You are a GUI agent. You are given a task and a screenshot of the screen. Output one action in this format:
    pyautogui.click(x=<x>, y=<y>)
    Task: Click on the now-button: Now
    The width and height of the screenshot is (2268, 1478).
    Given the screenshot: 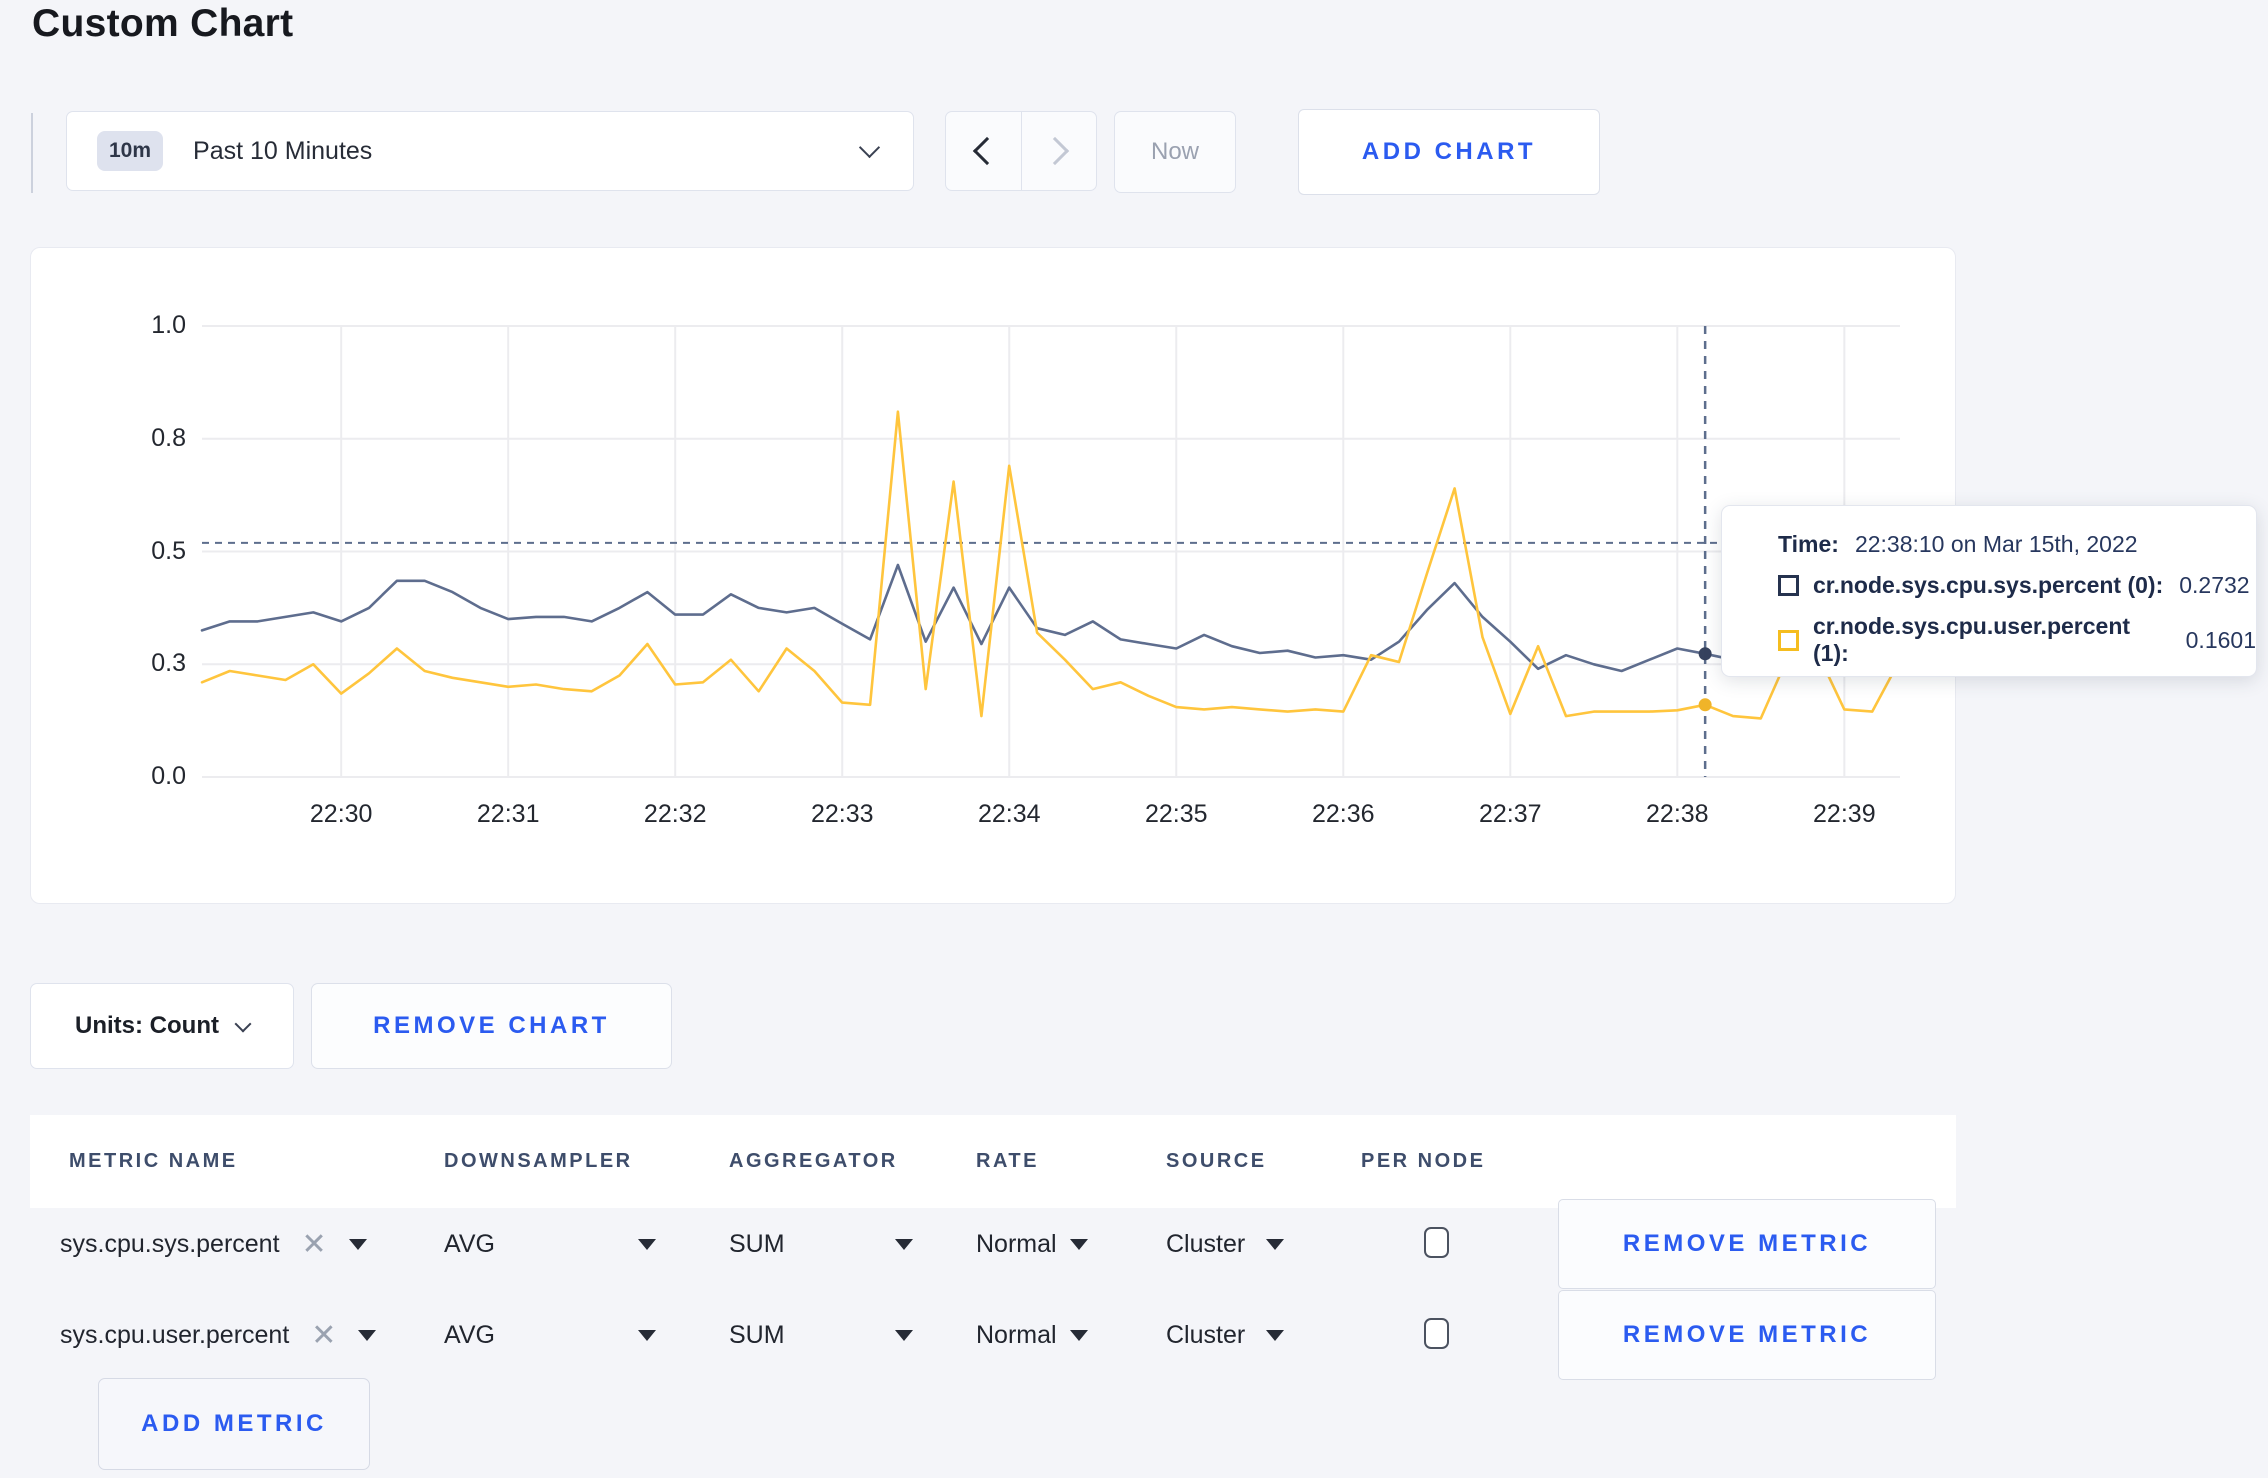 What is the action you would take?
    pyautogui.click(x=1175, y=152)
    